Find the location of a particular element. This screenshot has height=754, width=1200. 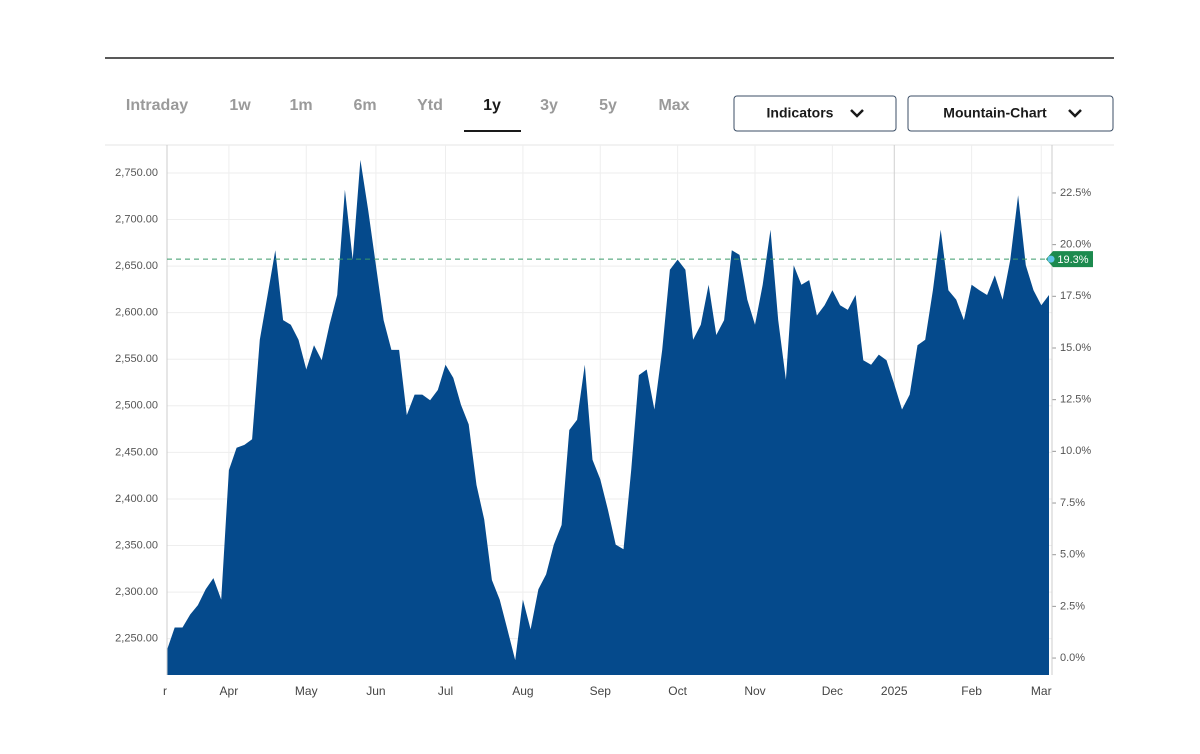

y-tick-label: 2,650.00 is located at coordinates (136, 266).